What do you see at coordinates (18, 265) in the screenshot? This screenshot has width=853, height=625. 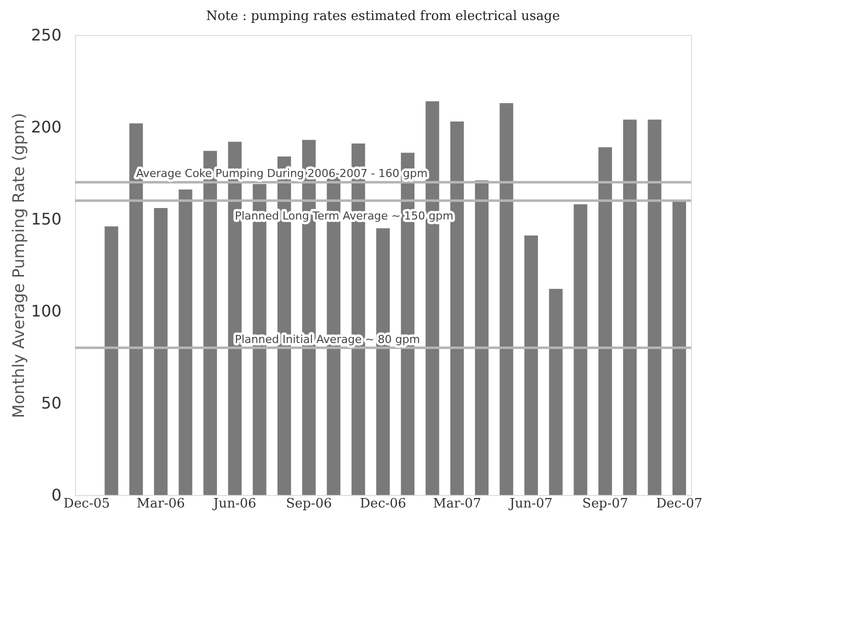 I see `y-axis-title: Monthly Average Pumping Rate (gpm)` at bounding box center [18, 265].